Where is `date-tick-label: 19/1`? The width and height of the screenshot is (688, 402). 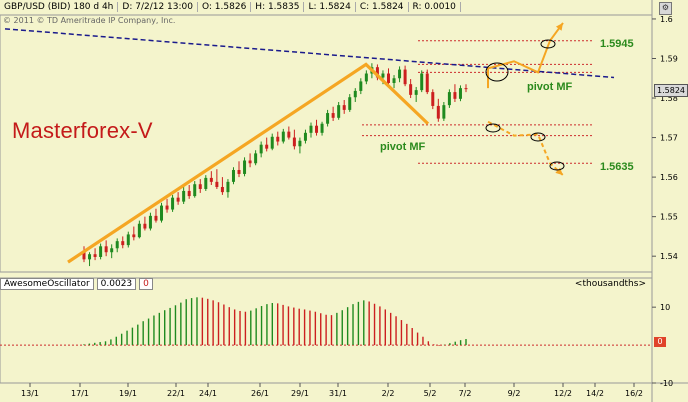 date-tick-label: 19/1 is located at coordinates (128, 393).